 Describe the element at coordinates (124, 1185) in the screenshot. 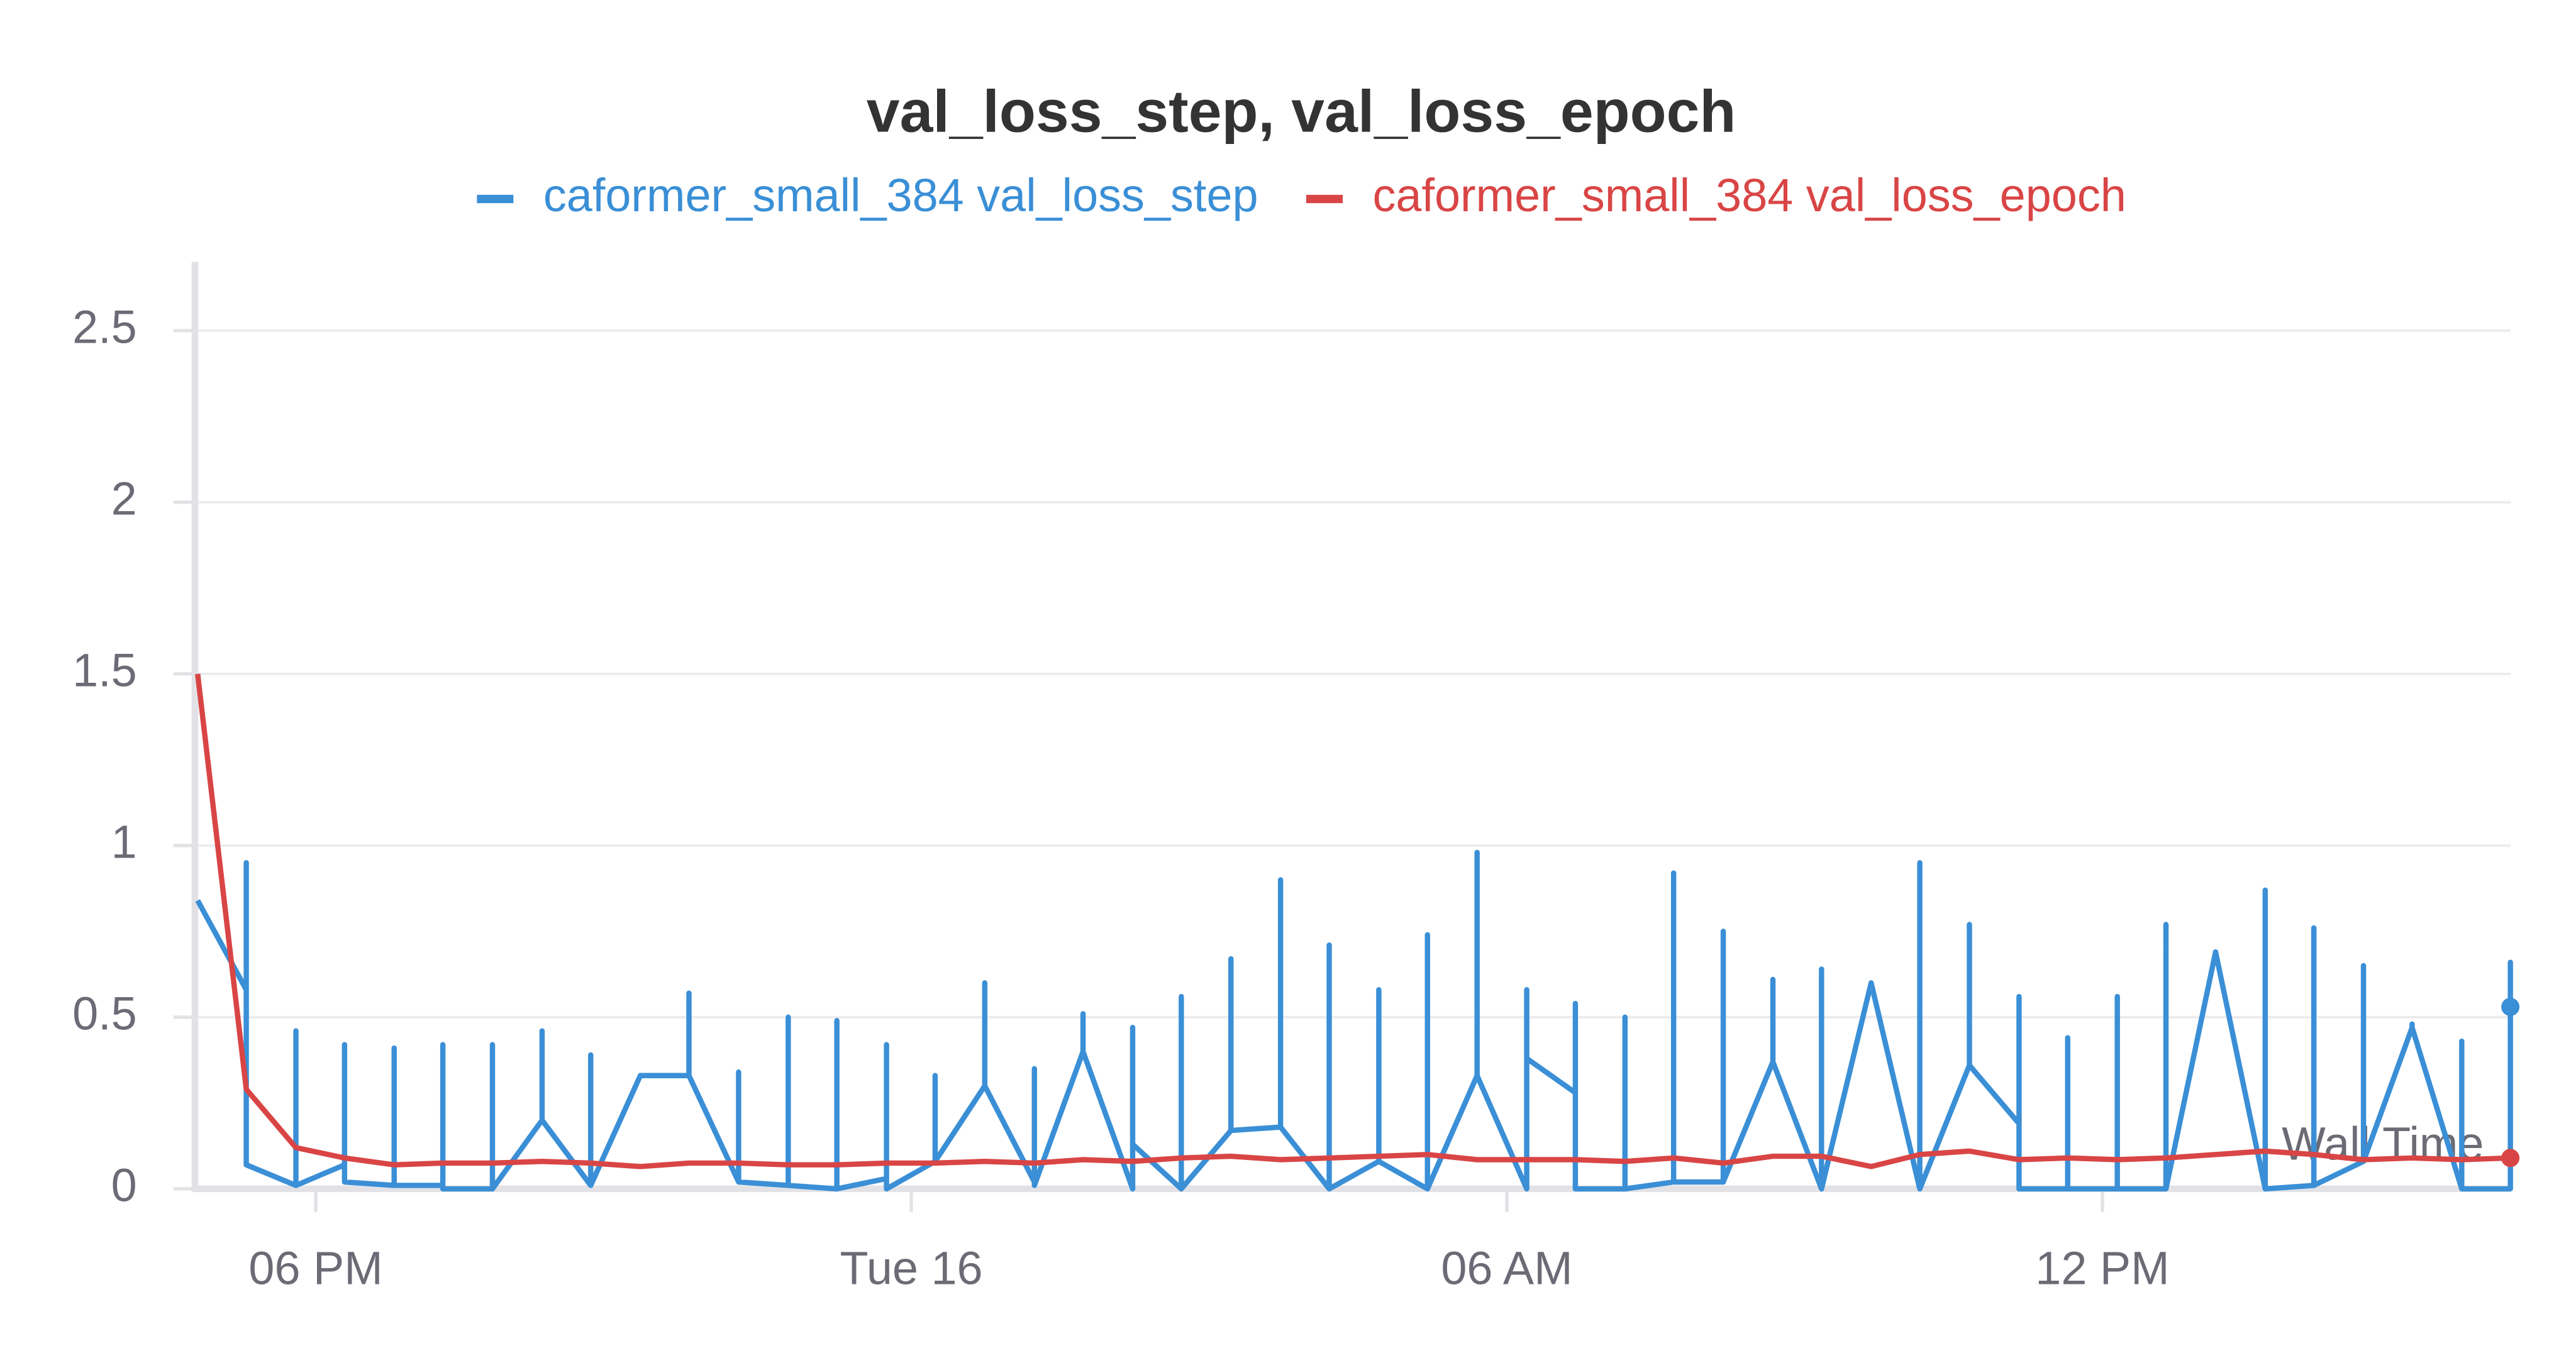

I see `y-tick-label: 0` at that location.